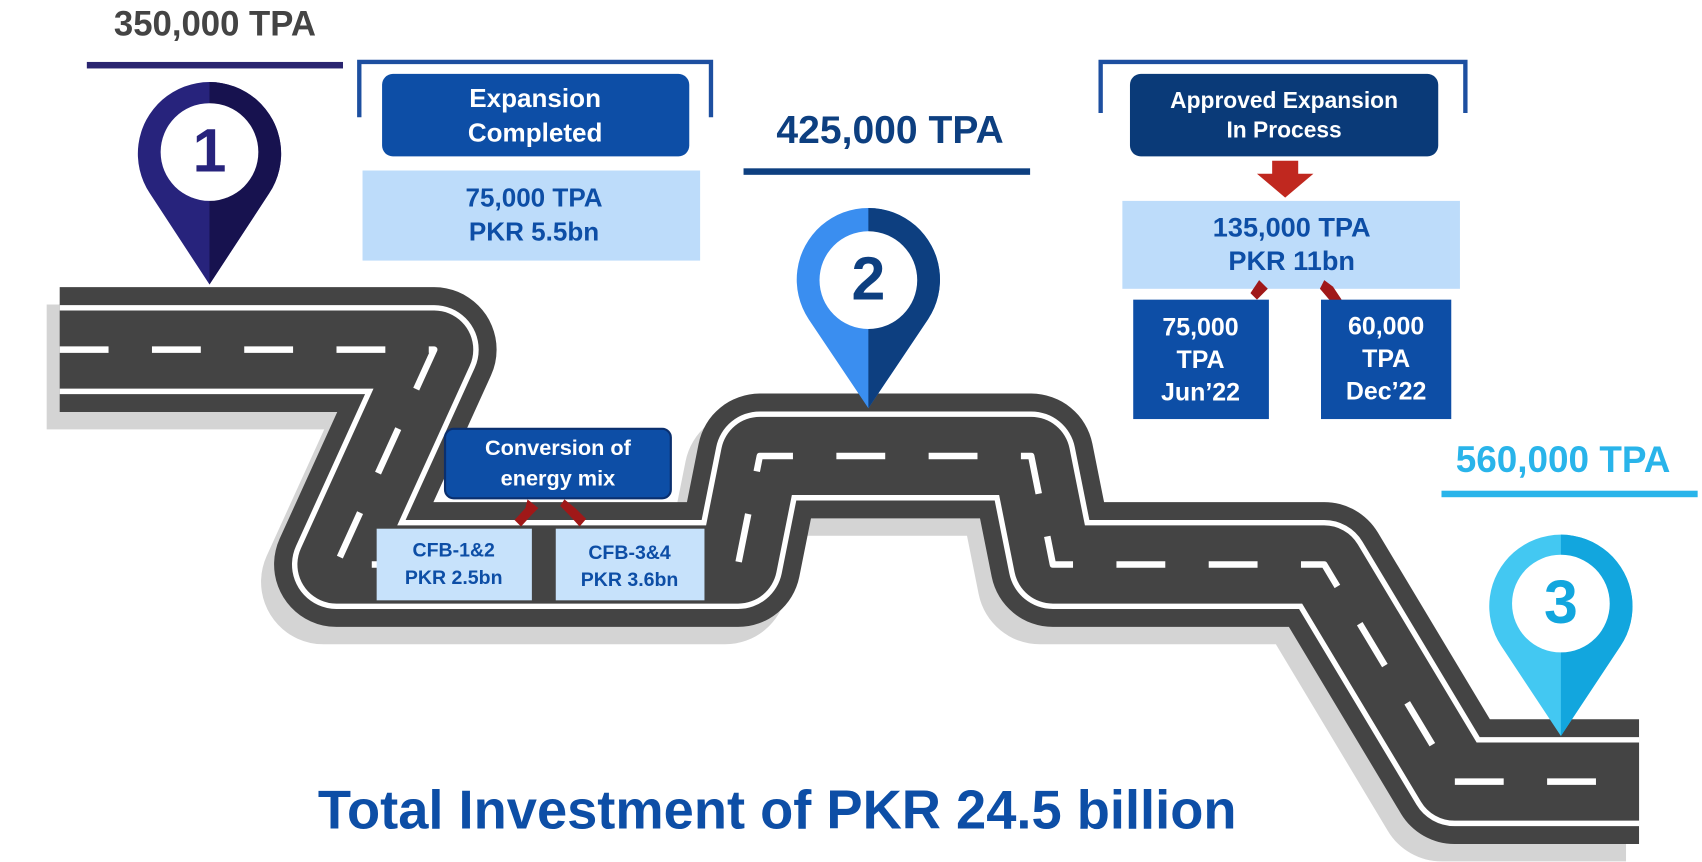  I want to click on detail-text: PKR 5.5bn, so click(534, 231).